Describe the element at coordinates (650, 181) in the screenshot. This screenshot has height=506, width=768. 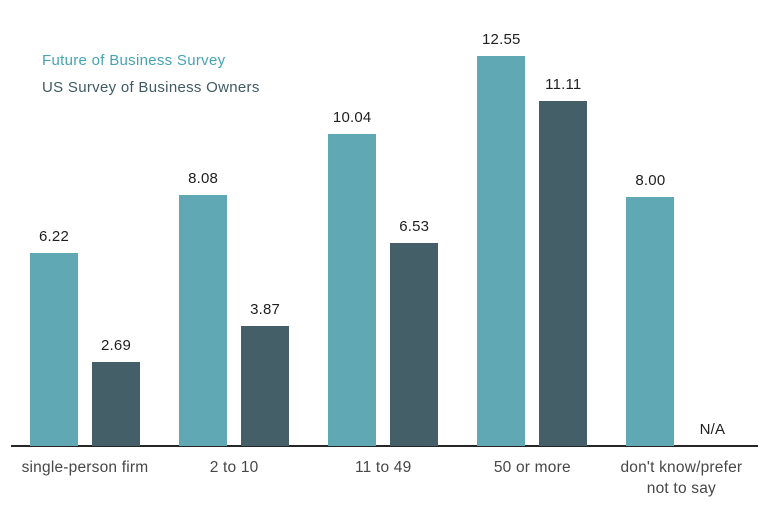
I see `value-label: 8.00` at that location.